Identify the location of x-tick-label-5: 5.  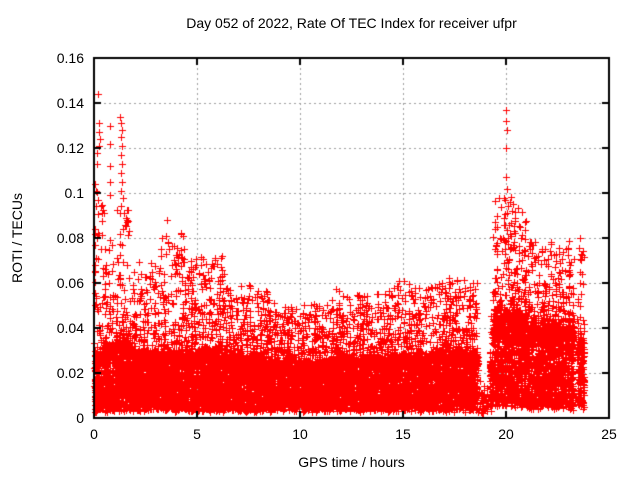
(197, 434).